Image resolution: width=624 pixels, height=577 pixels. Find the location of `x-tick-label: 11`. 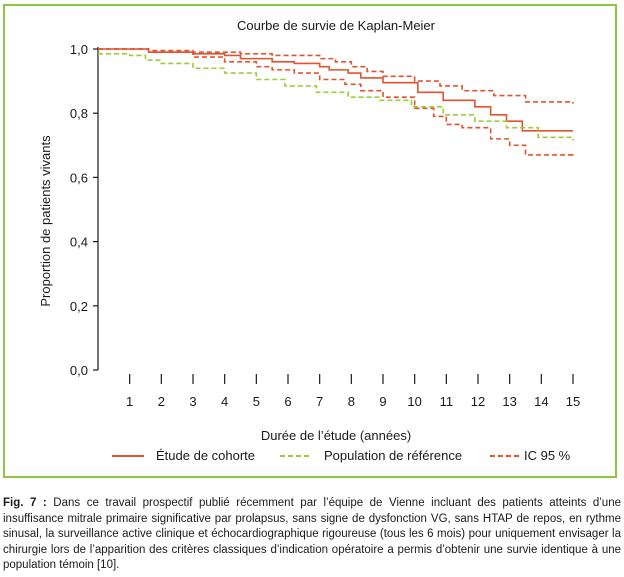

x-tick-label: 11 is located at coordinates (447, 401).